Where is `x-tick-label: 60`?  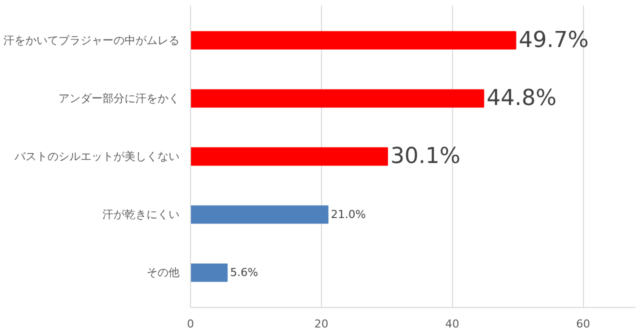 x-tick-label: 60 is located at coordinates (583, 324).